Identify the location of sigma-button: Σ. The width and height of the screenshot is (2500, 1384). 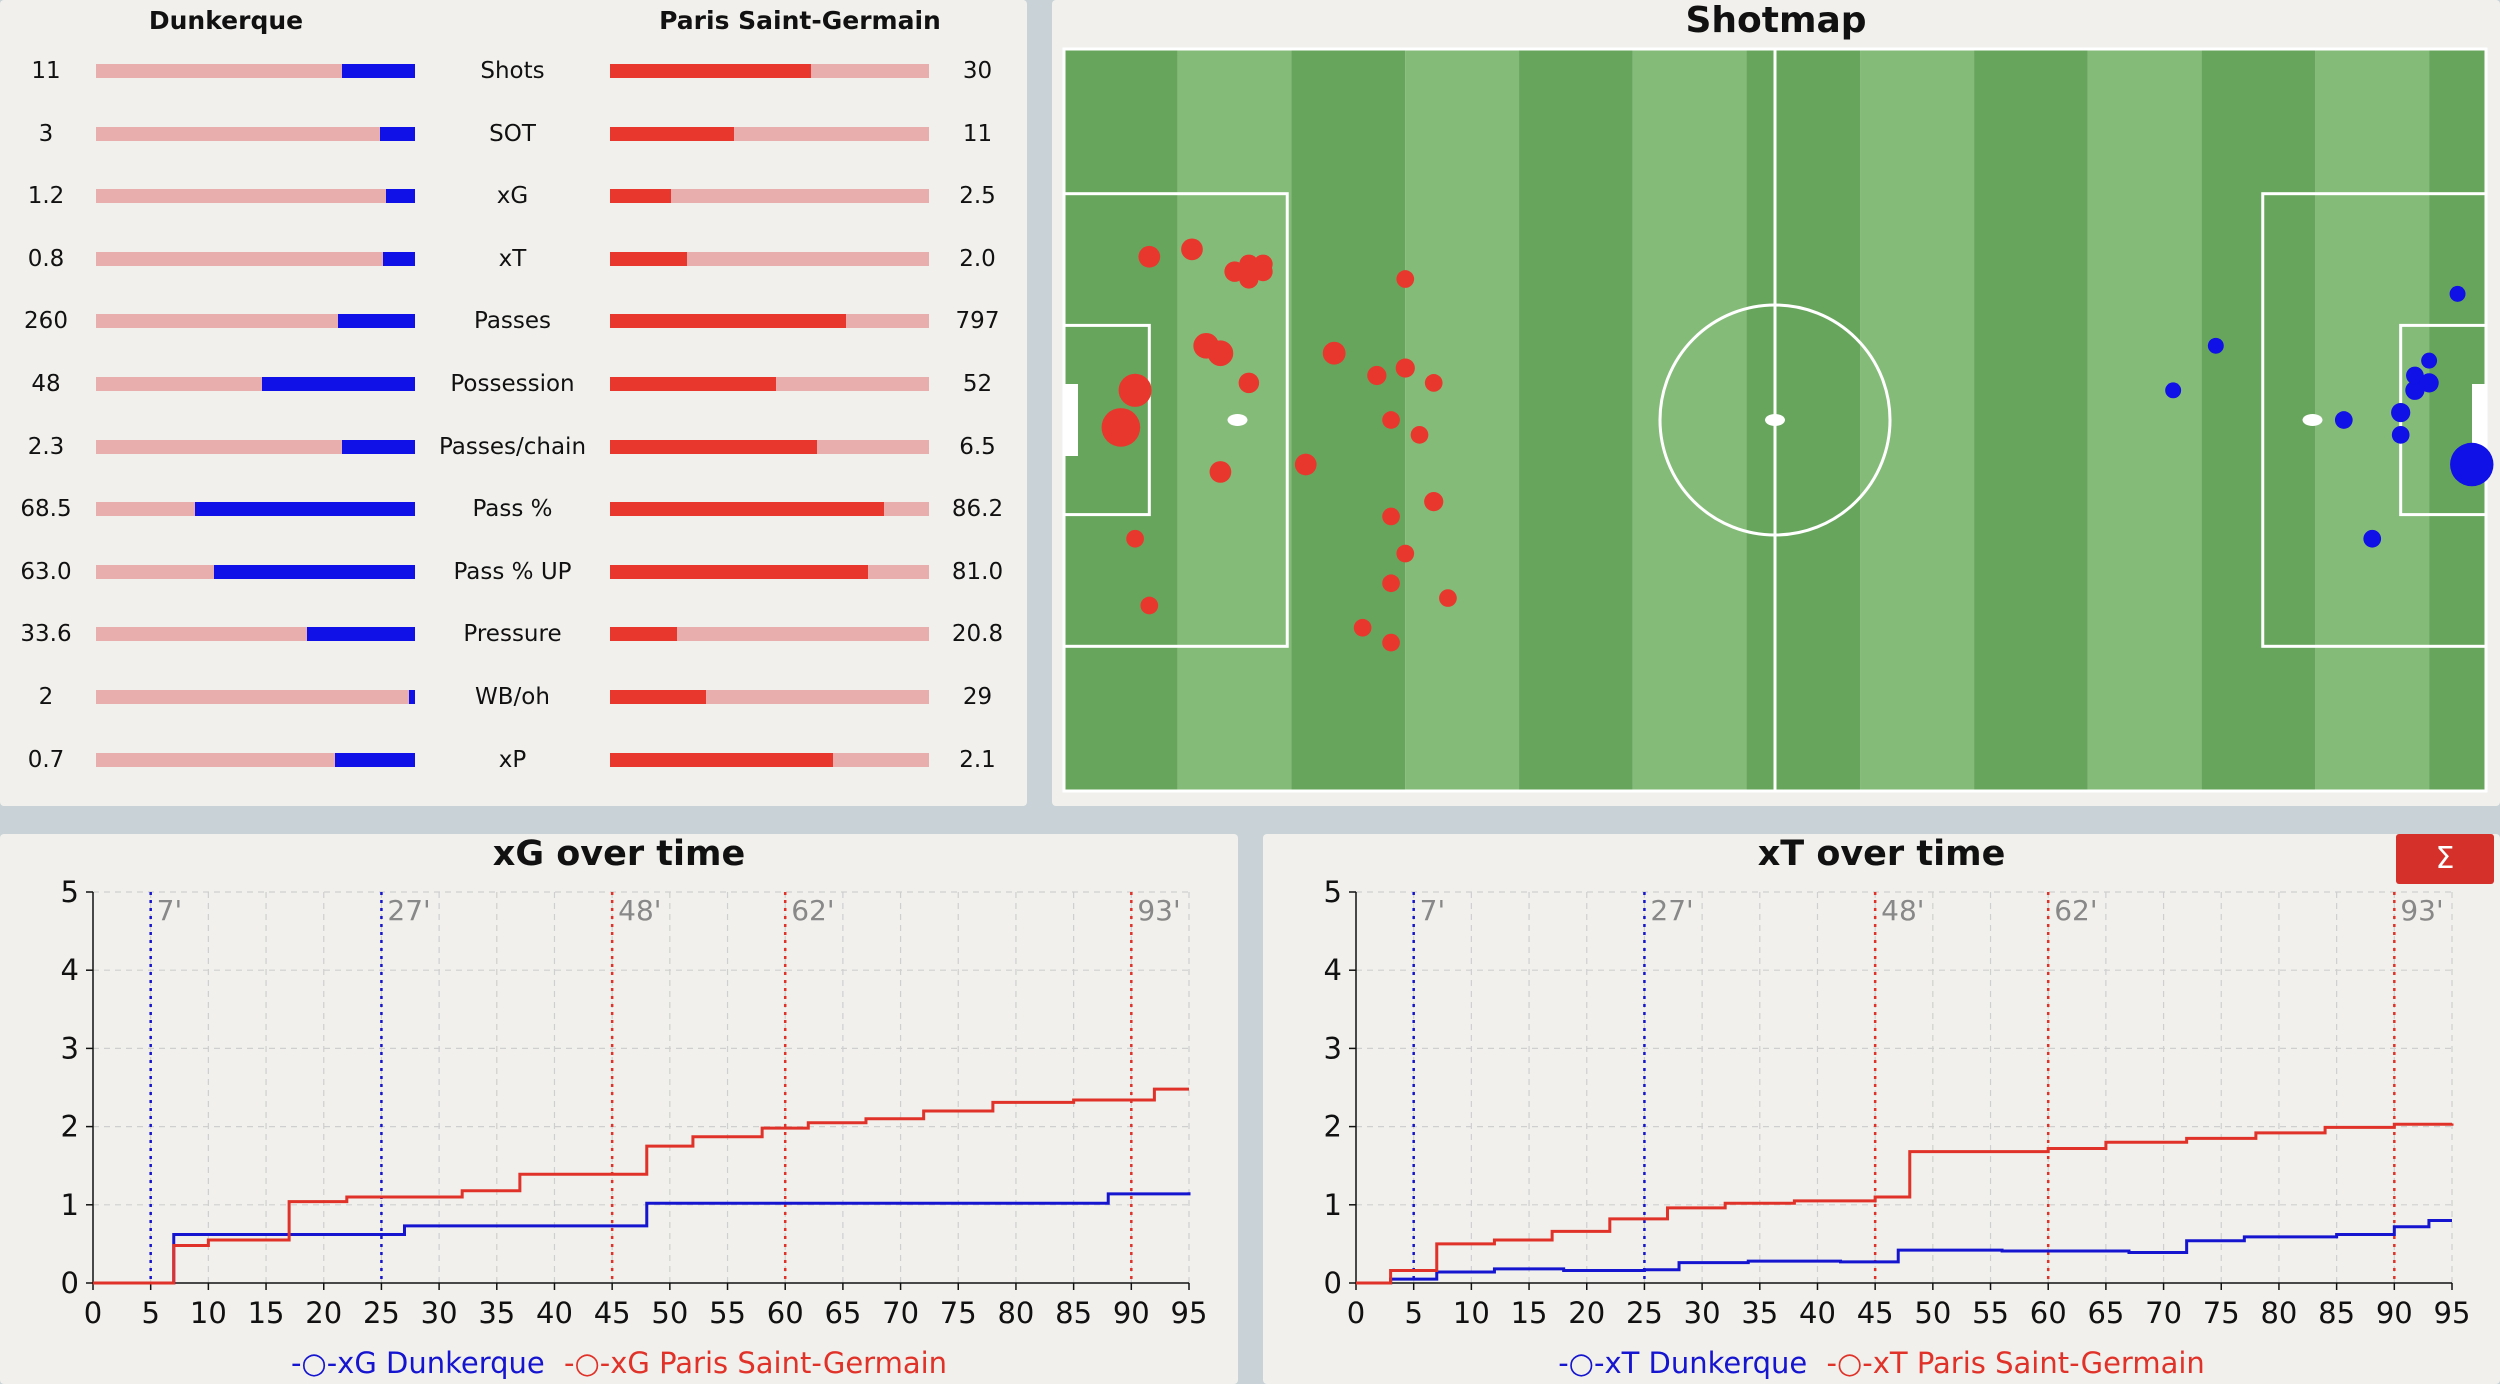
(2445, 859).